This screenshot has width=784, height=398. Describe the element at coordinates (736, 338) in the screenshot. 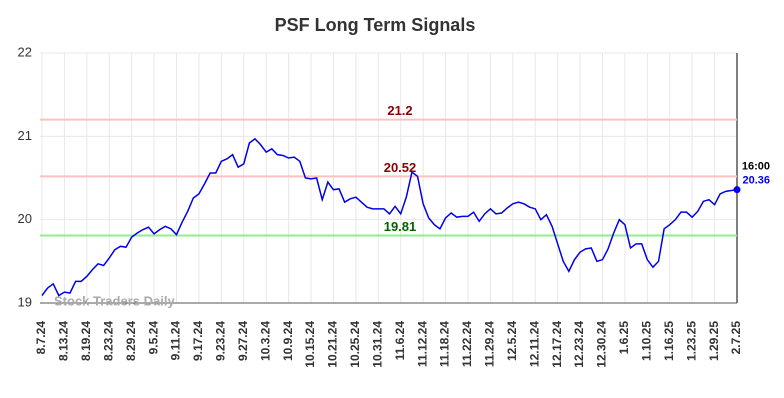

I see `x-tick-label: 2.7.25` at that location.